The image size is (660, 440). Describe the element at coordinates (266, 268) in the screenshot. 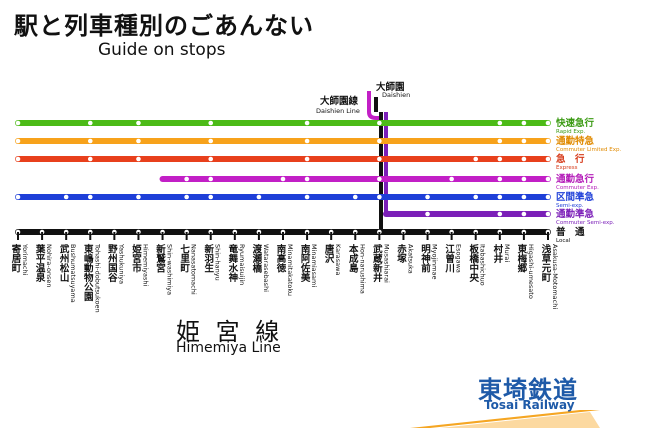

I see `station-name-en: Watarasebashi` at that location.